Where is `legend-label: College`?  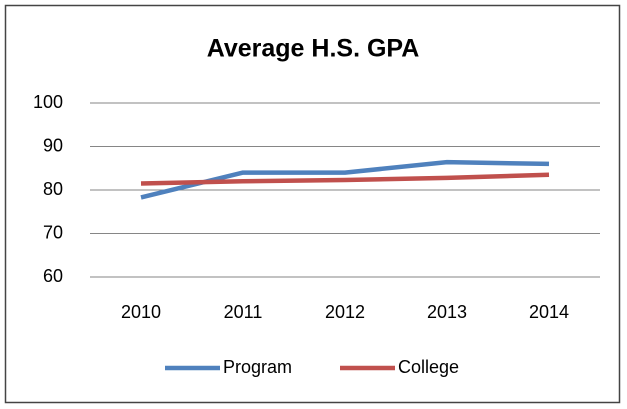 legend-label: College is located at coordinates (428, 367).